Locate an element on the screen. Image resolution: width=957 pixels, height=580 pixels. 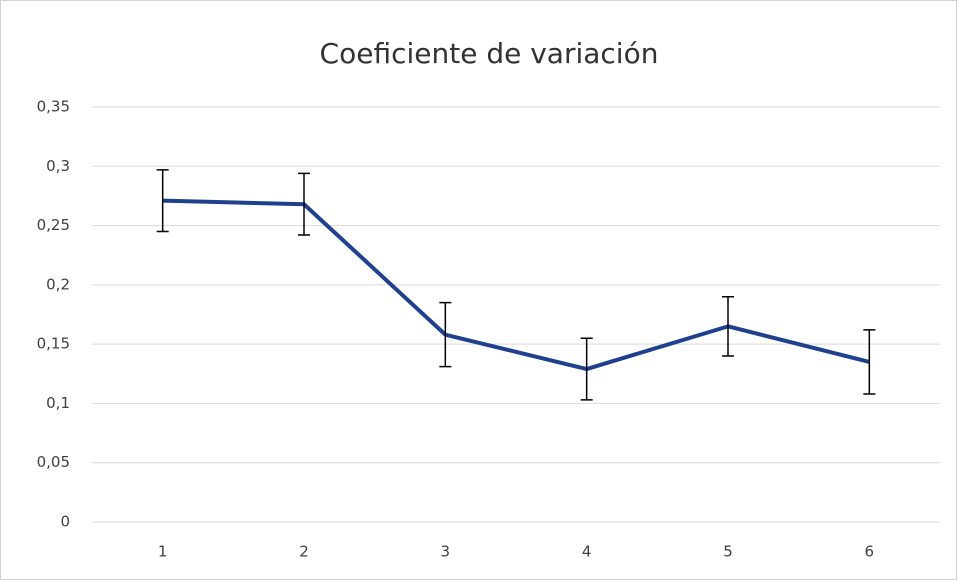
x-tick-label: 5 is located at coordinates (728, 552).